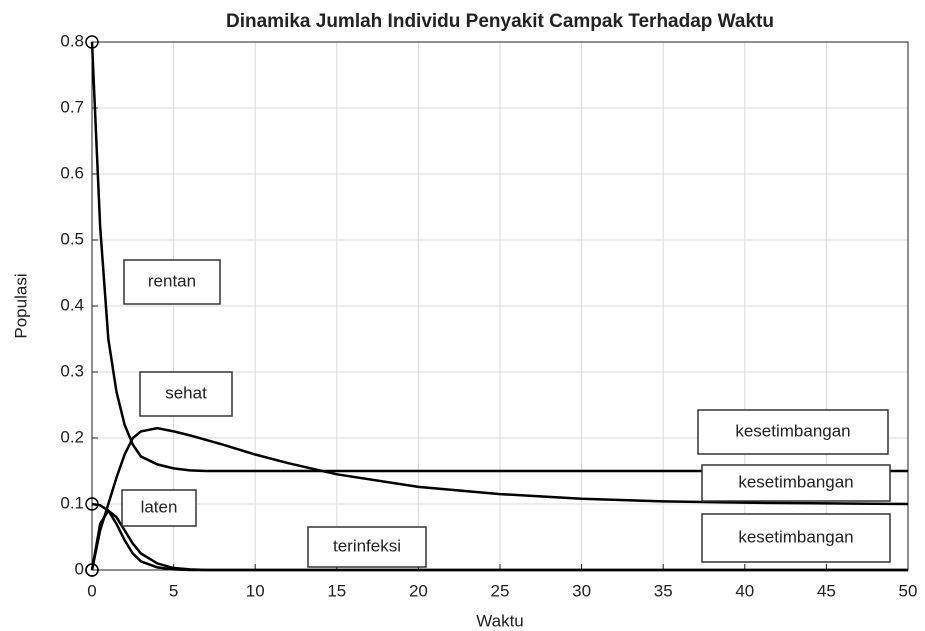 This screenshot has height=631, width=925. I want to click on x-axis-label: Waktu, so click(500, 620).